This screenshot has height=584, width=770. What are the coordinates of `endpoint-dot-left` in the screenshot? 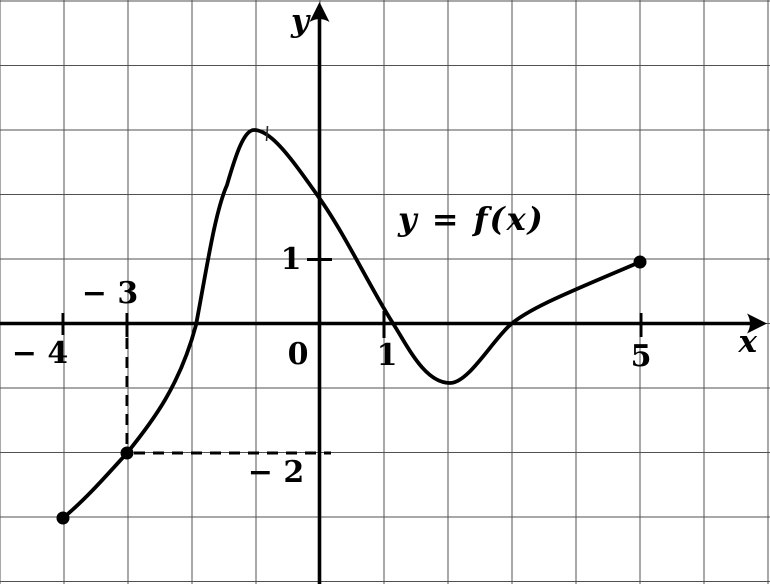 It's located at (63, 518).